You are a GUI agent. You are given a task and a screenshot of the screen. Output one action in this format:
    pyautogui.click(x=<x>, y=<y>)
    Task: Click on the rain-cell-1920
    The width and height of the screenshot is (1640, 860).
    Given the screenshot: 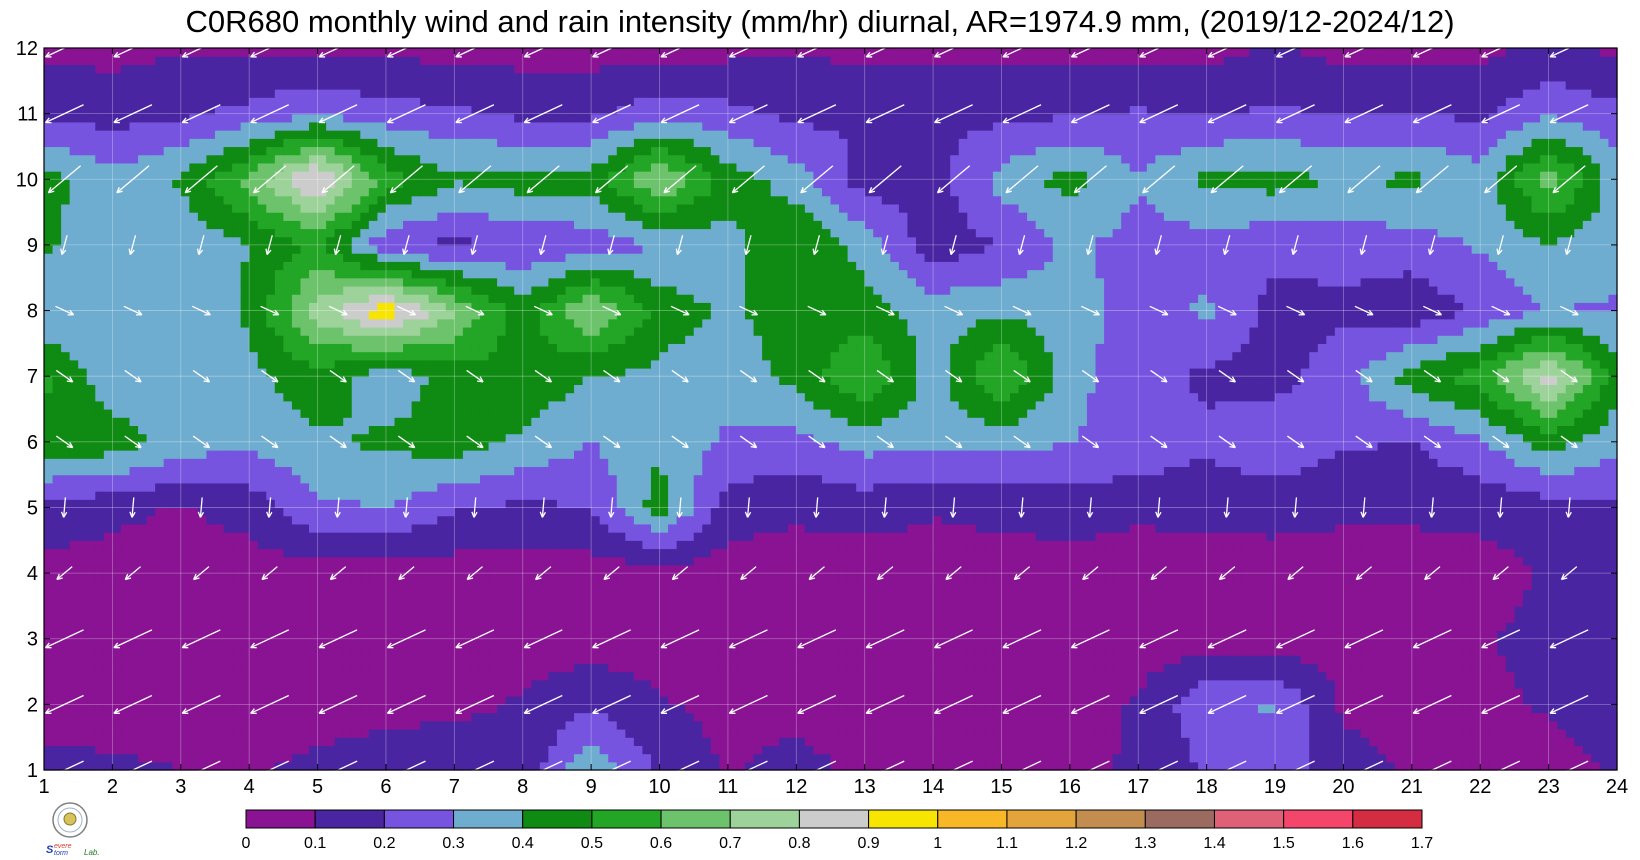 What is the action you would take?
    pyautogui.click(x=732, y=684)
    